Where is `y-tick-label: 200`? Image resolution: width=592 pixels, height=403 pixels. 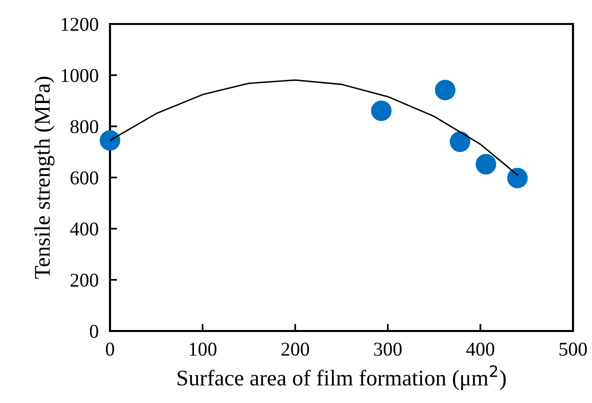
y-tick-label: 200 is located at coordinates (84, 280).